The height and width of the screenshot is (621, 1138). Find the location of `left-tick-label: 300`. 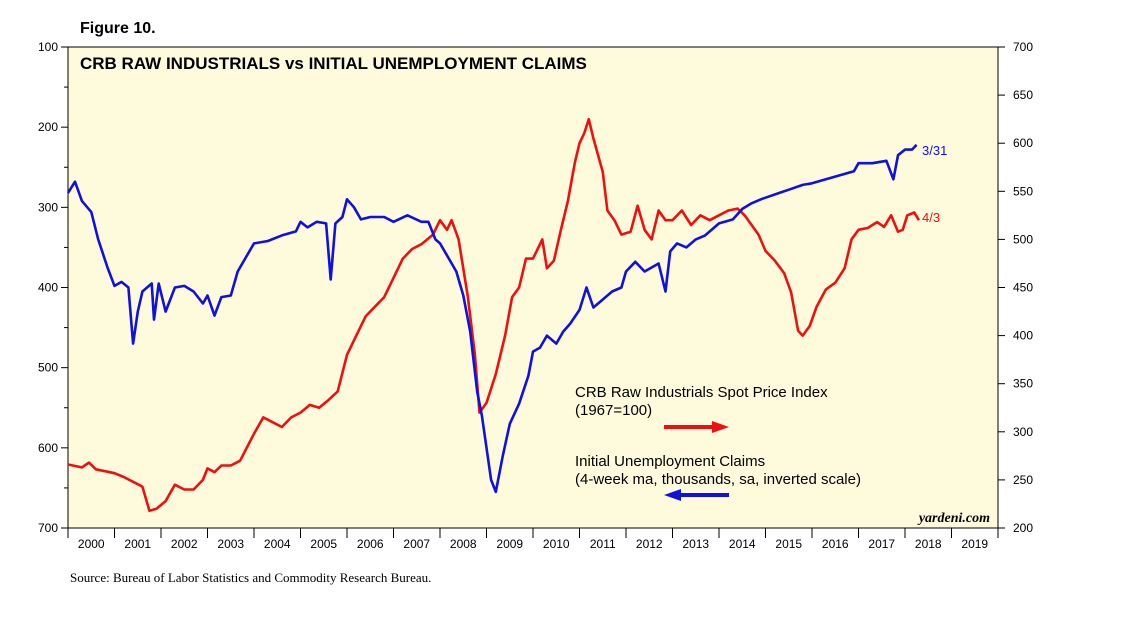

left-tick-label: 300 is located at coordinates (48, 207).